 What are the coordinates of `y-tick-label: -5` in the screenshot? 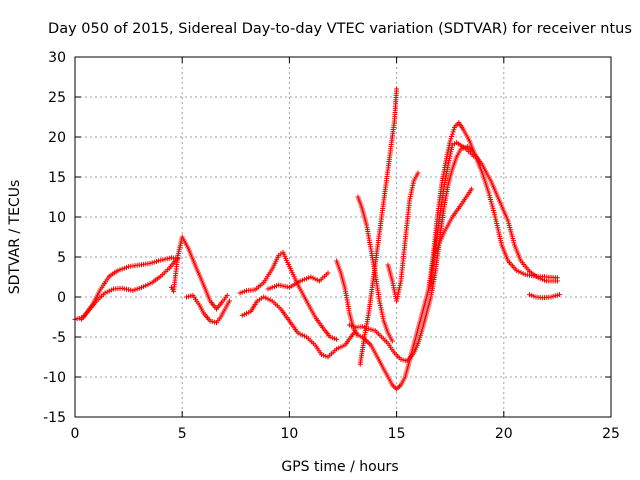 It's located at (59, 338).